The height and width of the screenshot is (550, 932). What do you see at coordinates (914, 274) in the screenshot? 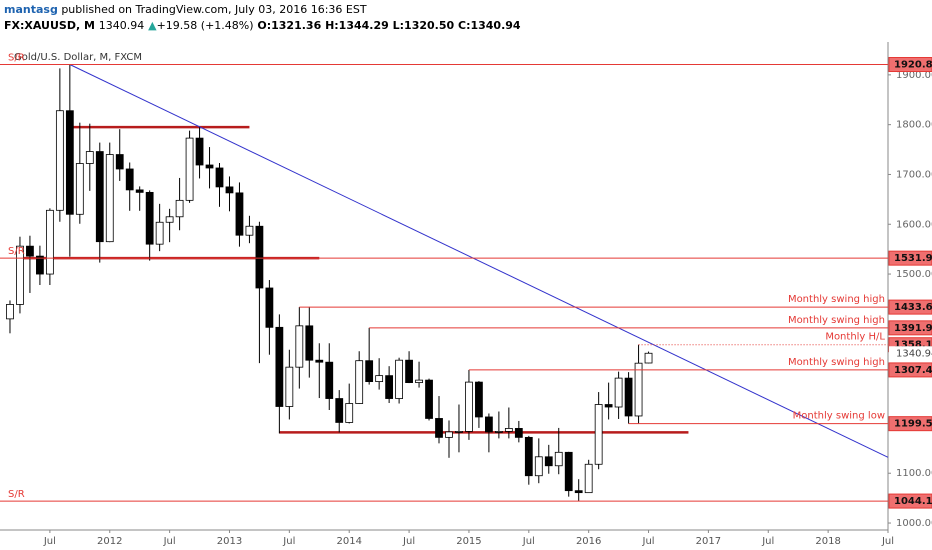
I see `y-tick-label: 1500.00` at bounding box center [914, 274].